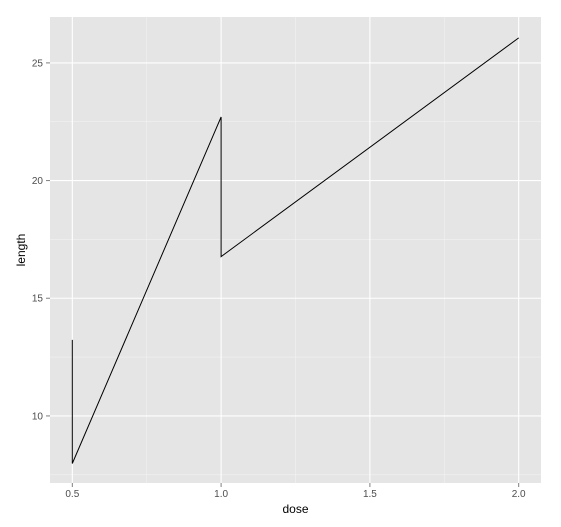 This screenshot has width=561, height=527. Describe the element at coordinates (41, 240) in the screenshot. I see `y-axis: 10 15 20 25` at that location.